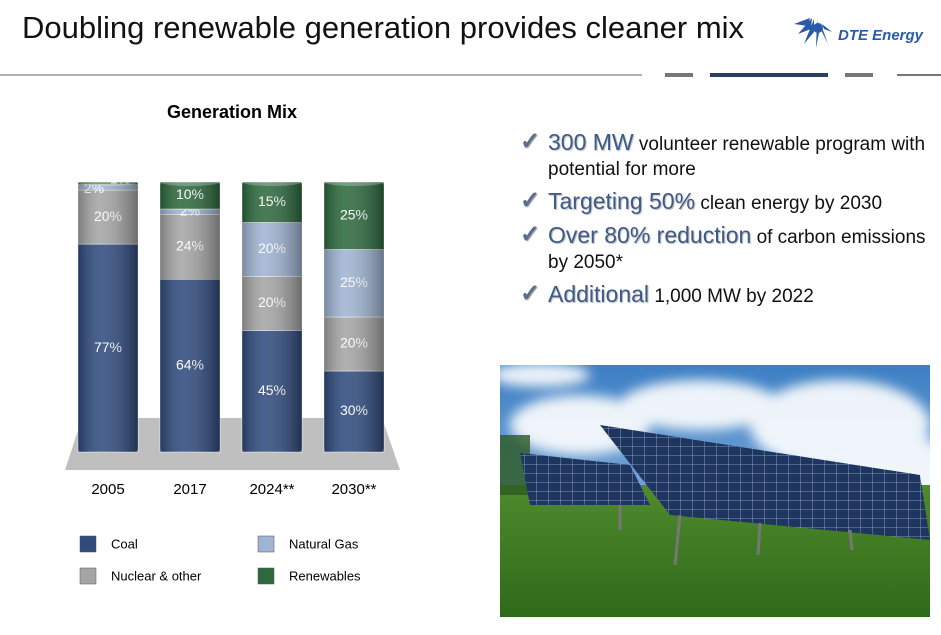  What do you see at coordinates (124, 543) in the screenshot?
I see `legend-label: Coal` at bounding box center [124, 543].